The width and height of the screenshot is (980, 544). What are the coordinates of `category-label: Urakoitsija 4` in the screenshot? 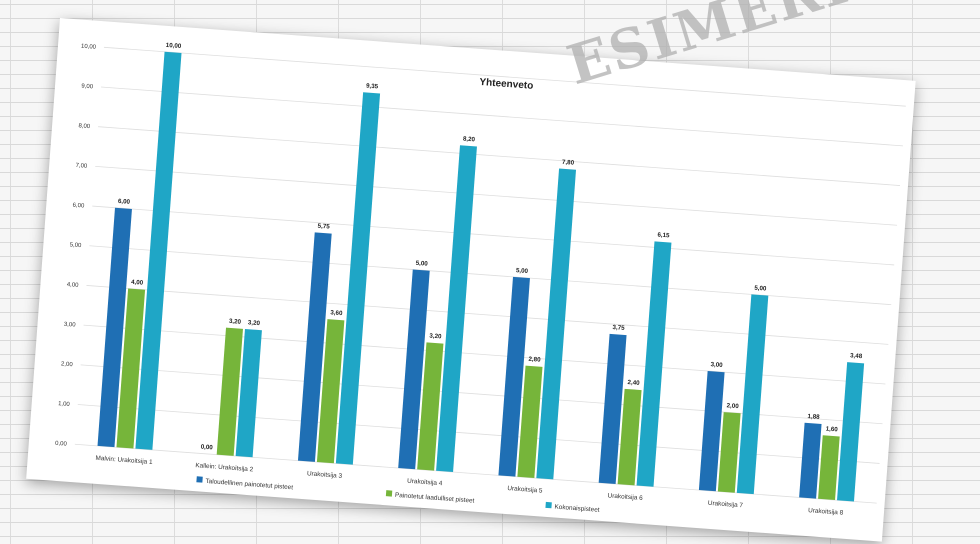 It's located at (425, 483).